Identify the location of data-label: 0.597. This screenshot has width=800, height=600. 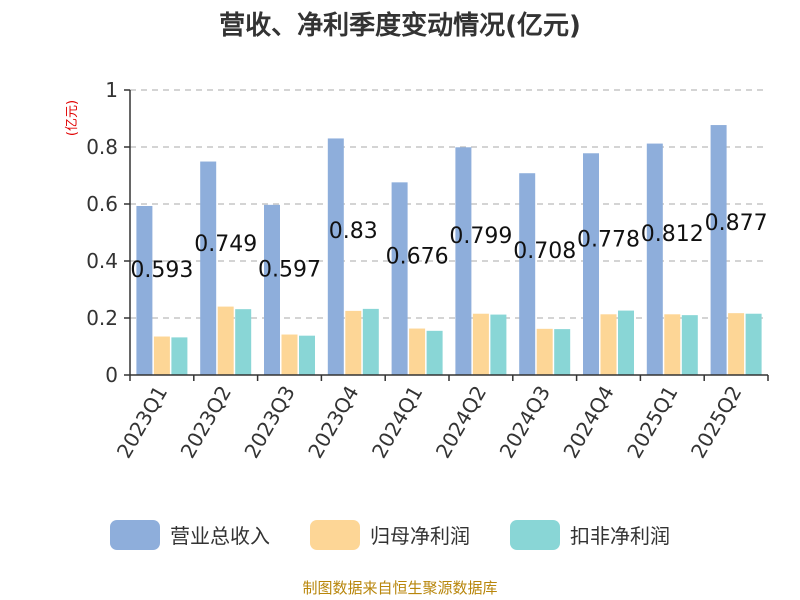
(289, 269).